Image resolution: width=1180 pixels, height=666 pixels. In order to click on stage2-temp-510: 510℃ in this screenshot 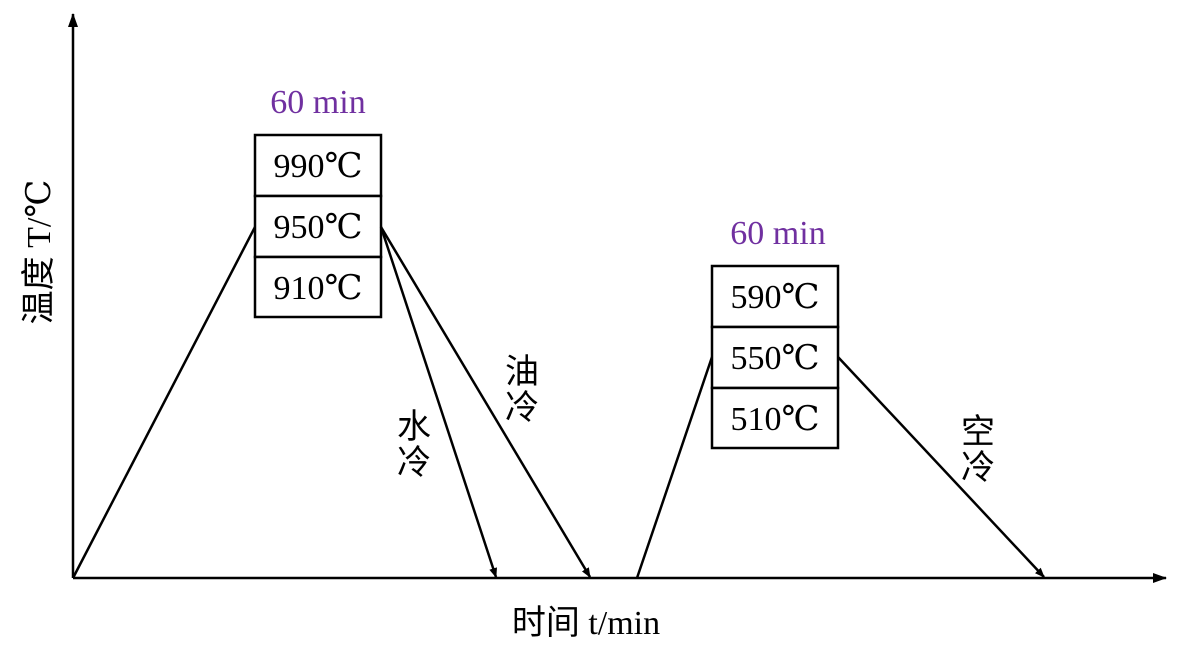, I will do `click(774, 419)`.